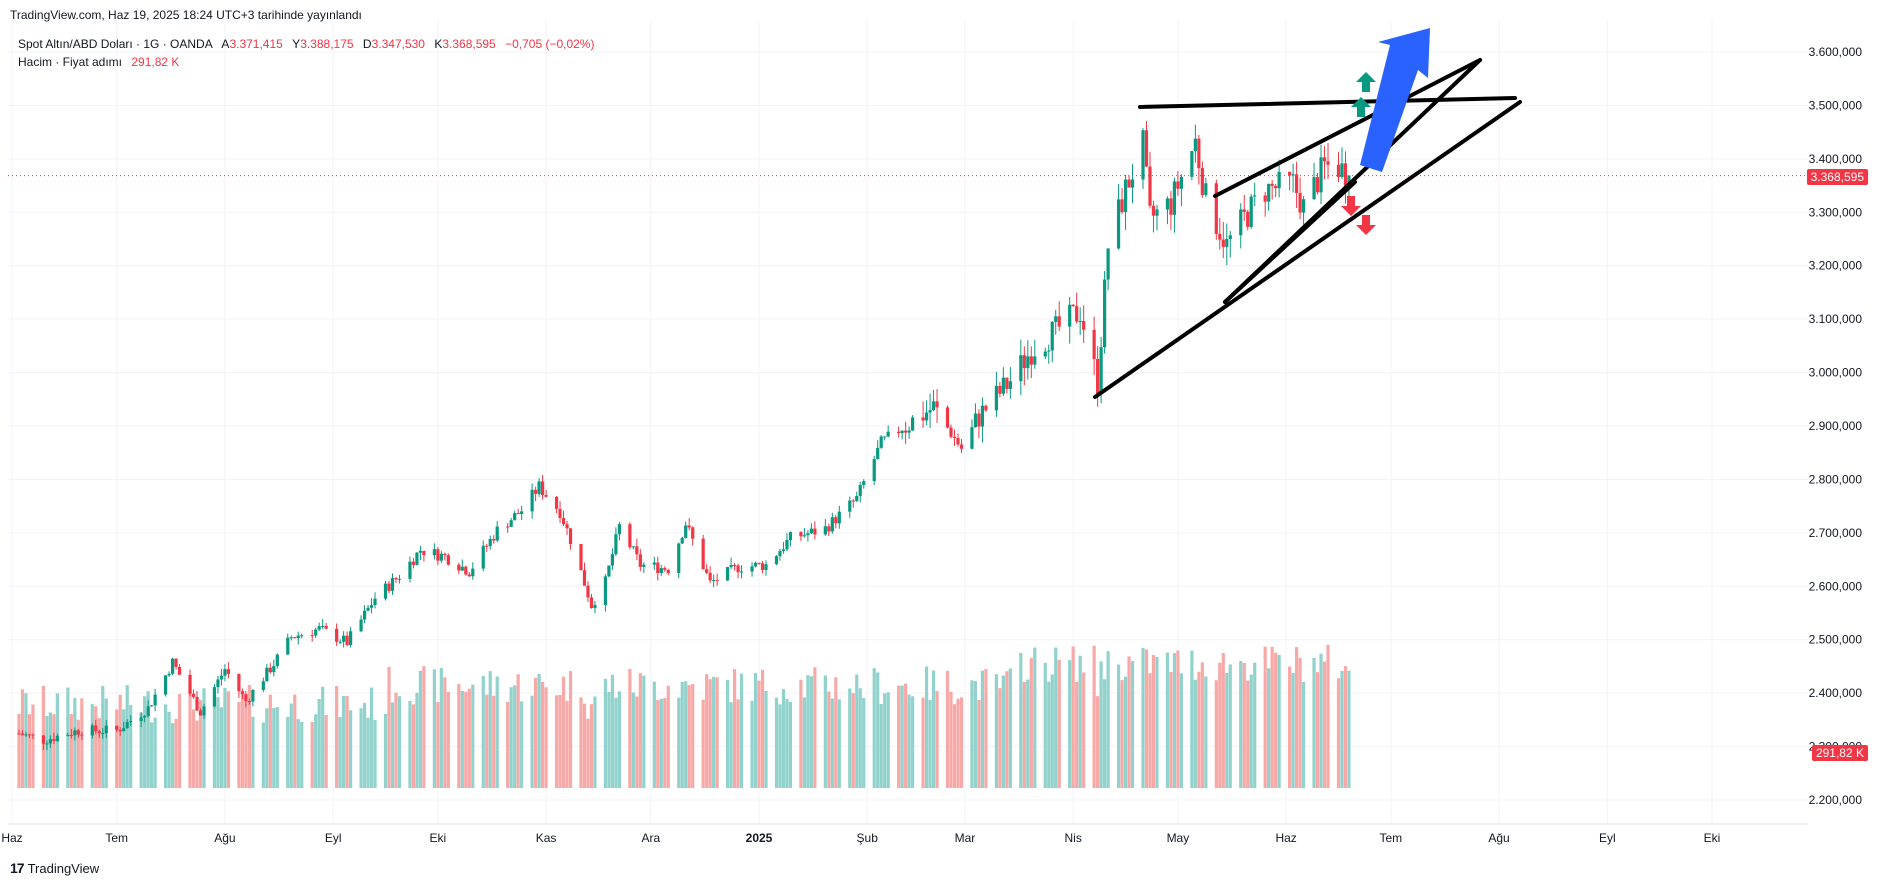 The height and width of the screenshot is (887, 1882). What do you see at coordinates (70, 62) in the screenshot?
I see `volume-label: Hacim · Fiyat adımı` at bounding box center [70, 62].